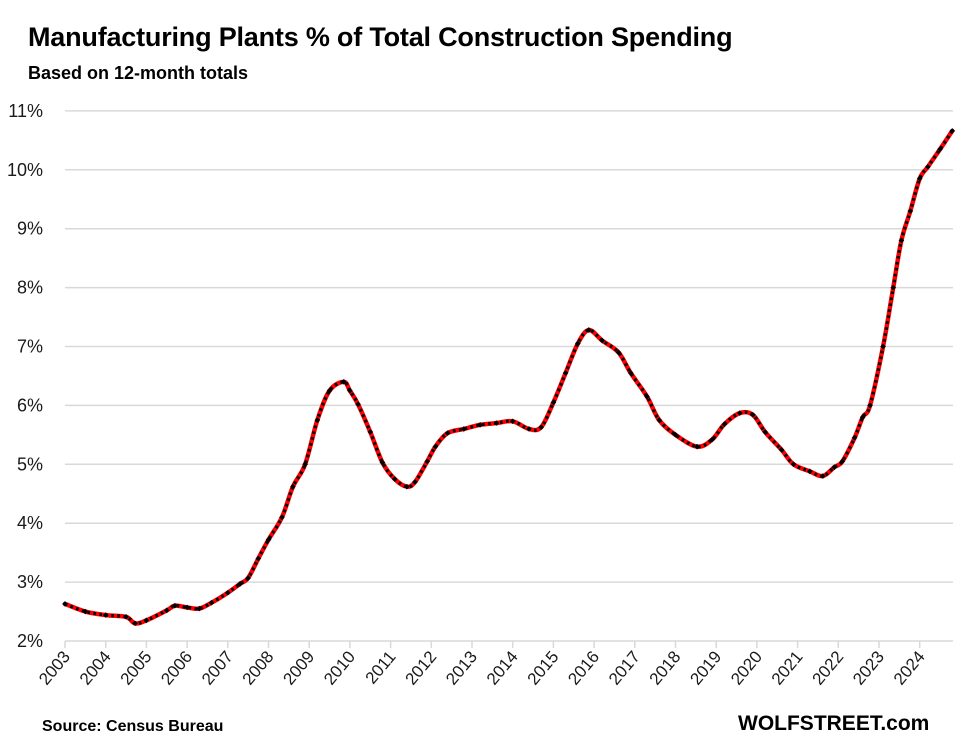 The width and height of the screenshot is (958, 755). What do you see at coordinates (543, 667) in the screenshot?
I see `x-tick-label: 2015` at bounding box center [543, 667].